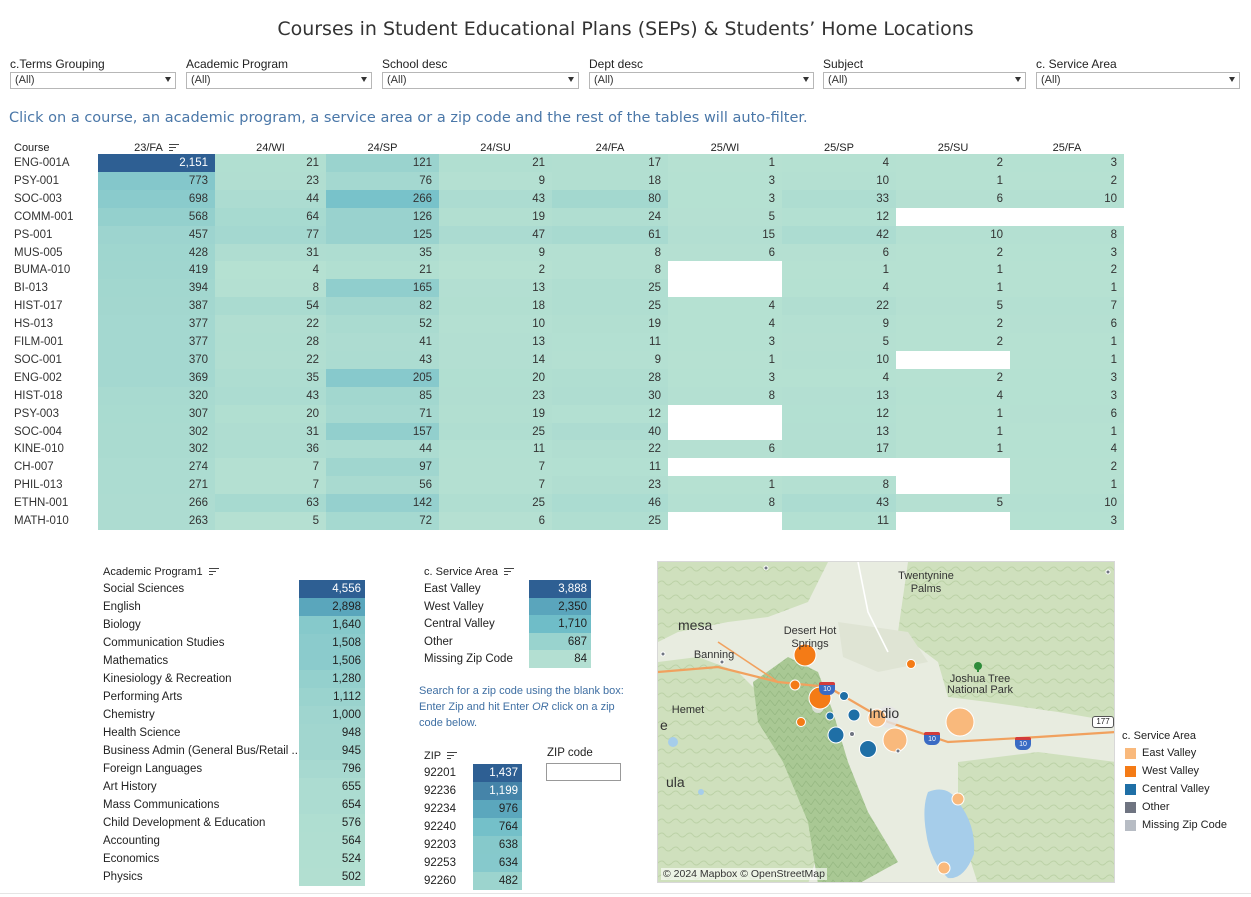 Image resolution: width=1251 pixels, height=897 pixels. Describe the element at coordinates (610, 234) in the screenshot. I see `term-value-cell: 61` at that location.